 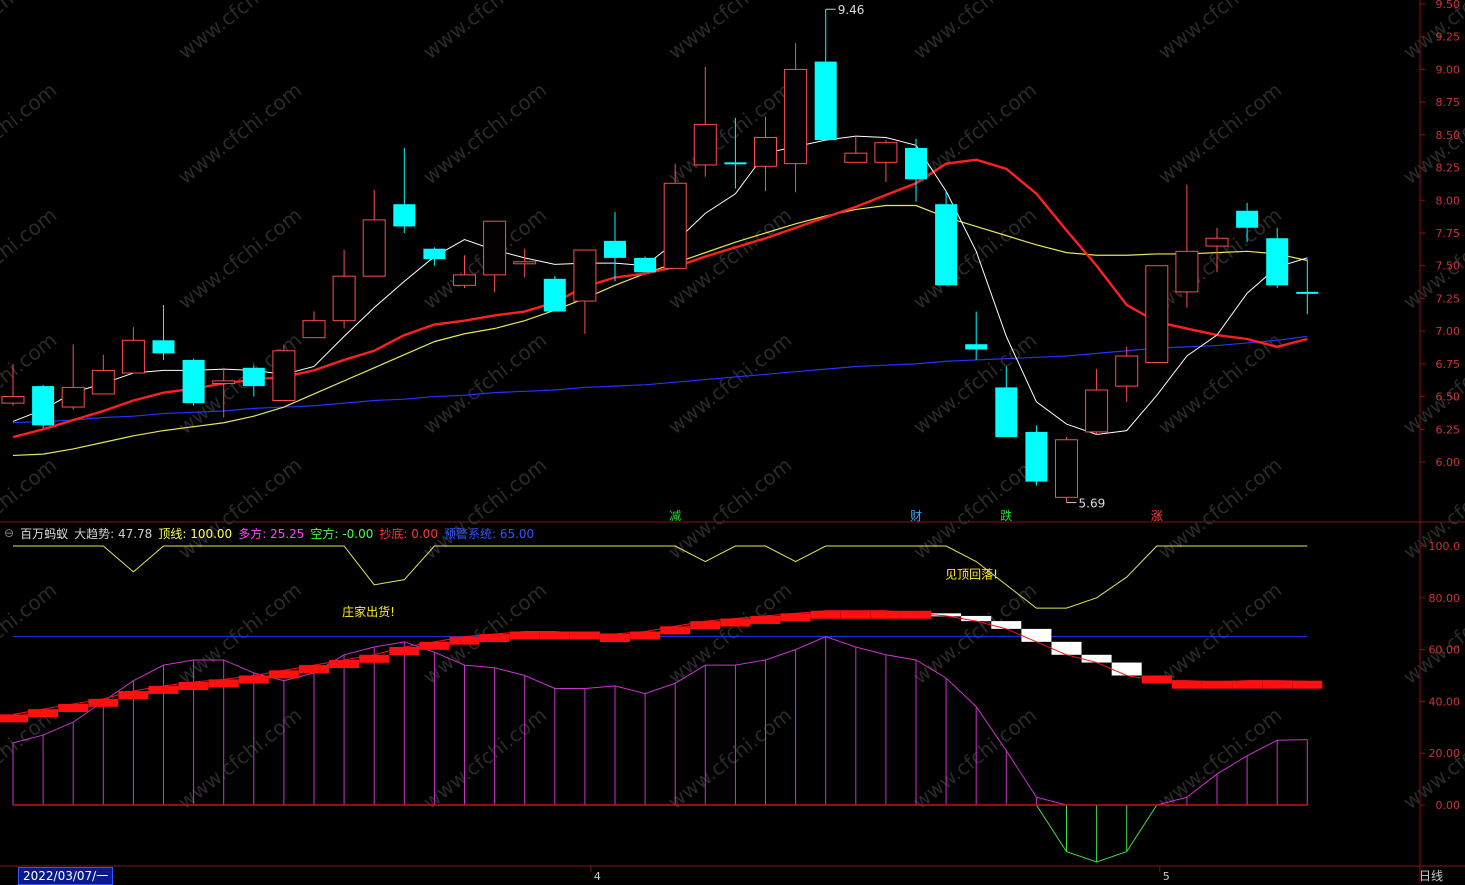 I want to click on price-tick-label: 6.25, so click(x=1448, y=429).